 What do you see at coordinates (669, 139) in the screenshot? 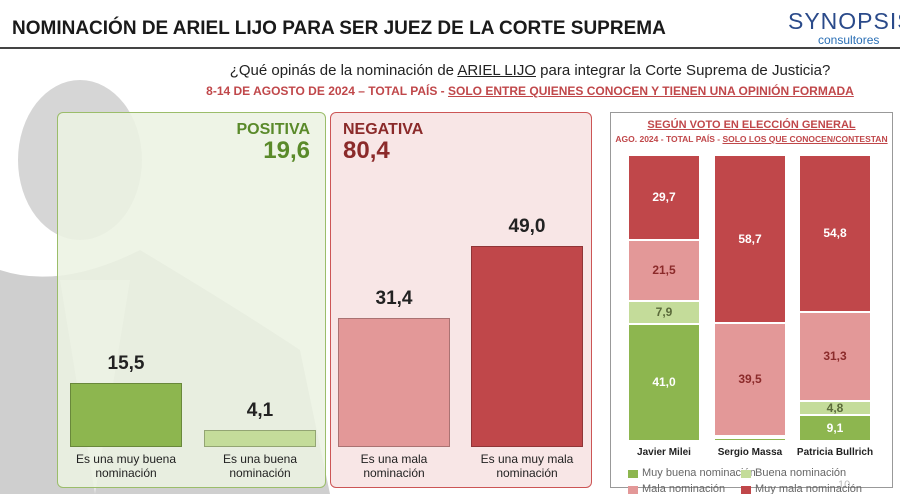
I see `vote-subtitle-text: AGO. 2024 - TOTAL PAÍS -` at bounding box center [669, 139].